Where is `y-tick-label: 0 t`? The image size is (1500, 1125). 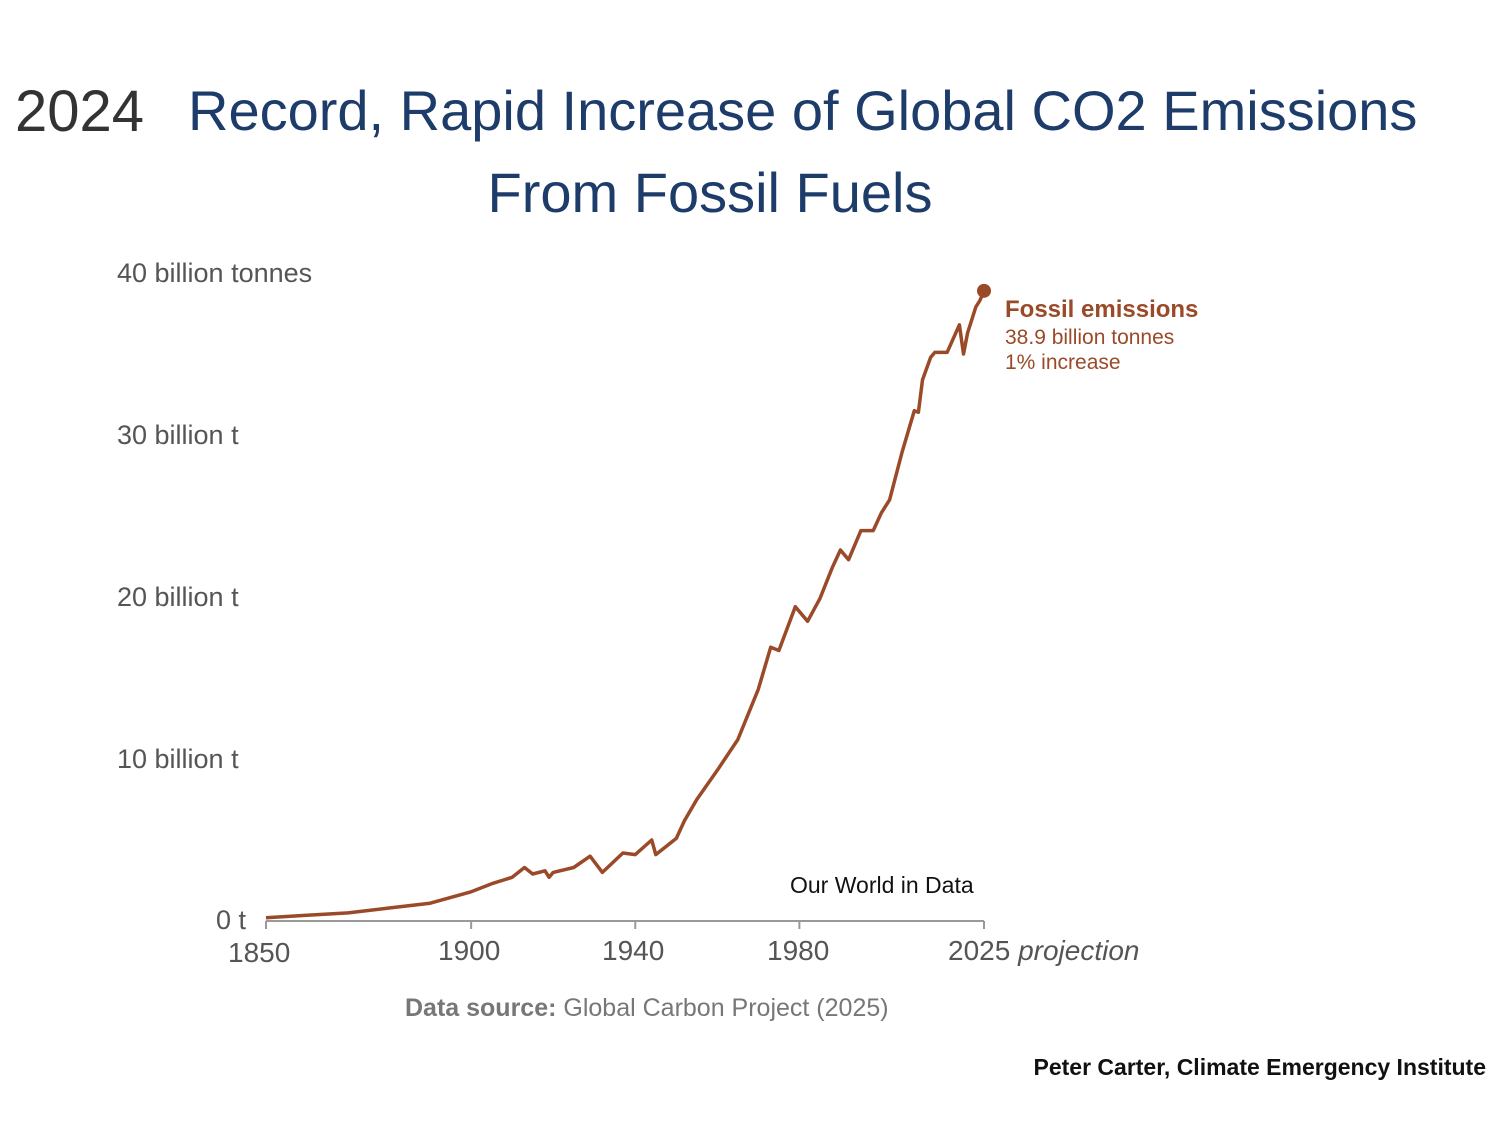
y-tick-label: 0 t is located at coordinates (231, 920).